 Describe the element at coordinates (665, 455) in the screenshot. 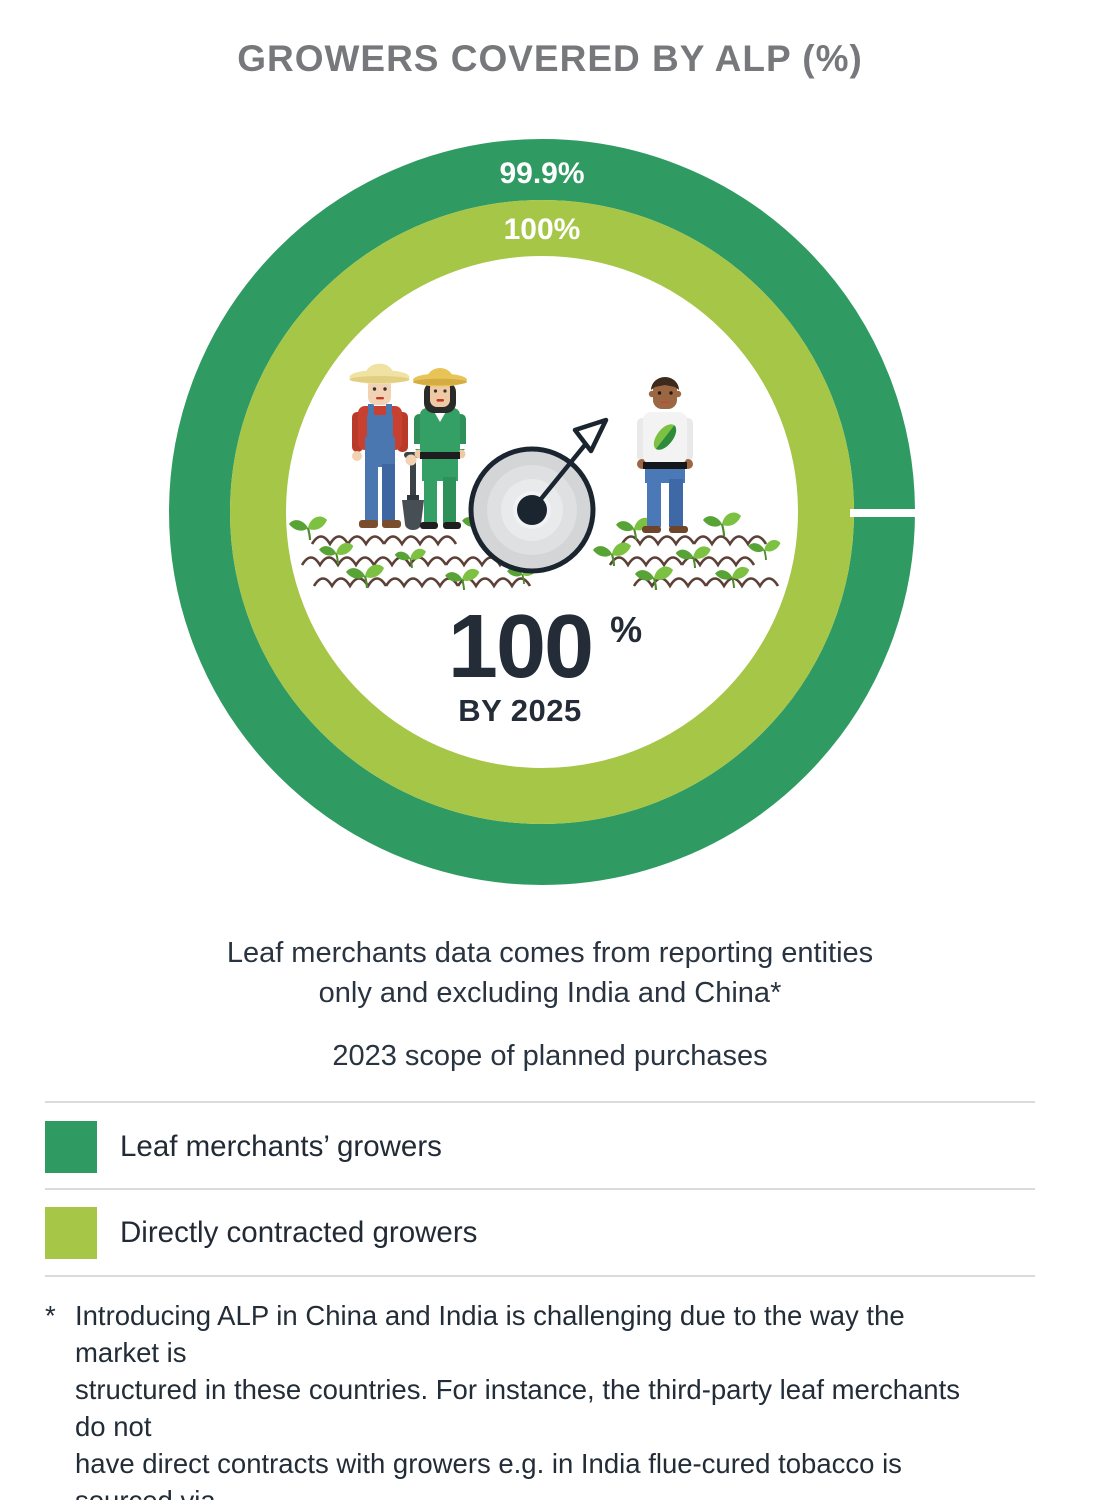

I see `grower-man-icon` at that location.